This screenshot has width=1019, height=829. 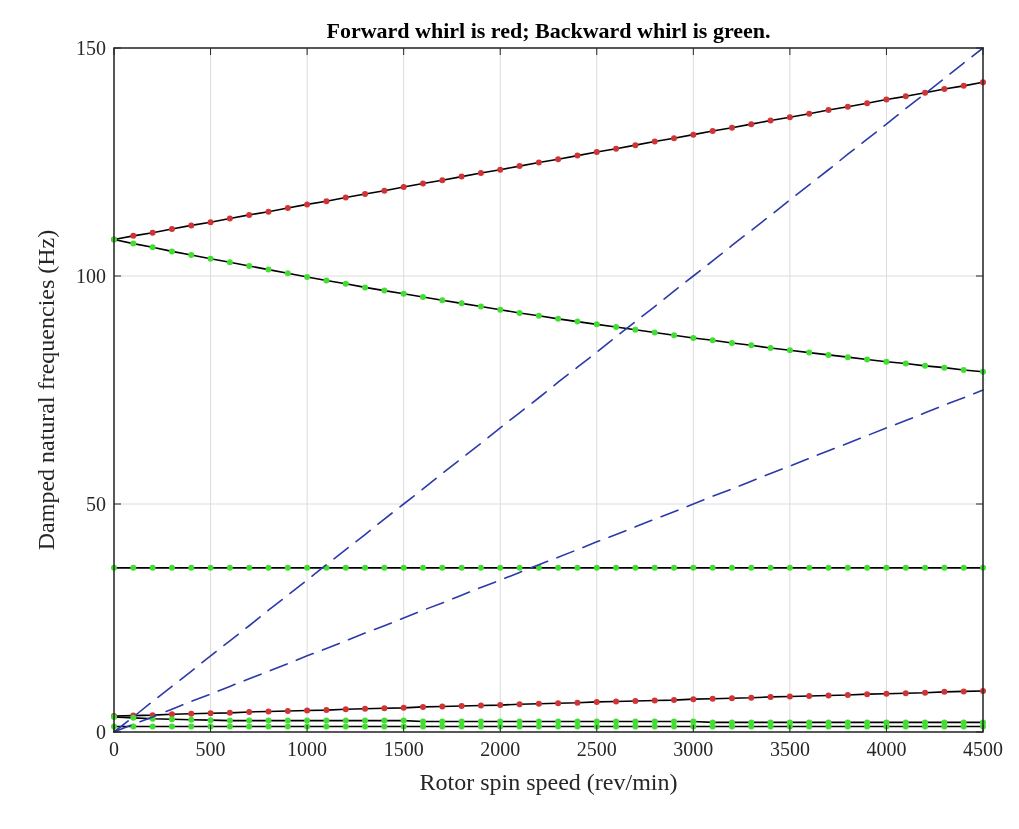 I want to click on y-tick-label: 0, so click(x=101, y=732).